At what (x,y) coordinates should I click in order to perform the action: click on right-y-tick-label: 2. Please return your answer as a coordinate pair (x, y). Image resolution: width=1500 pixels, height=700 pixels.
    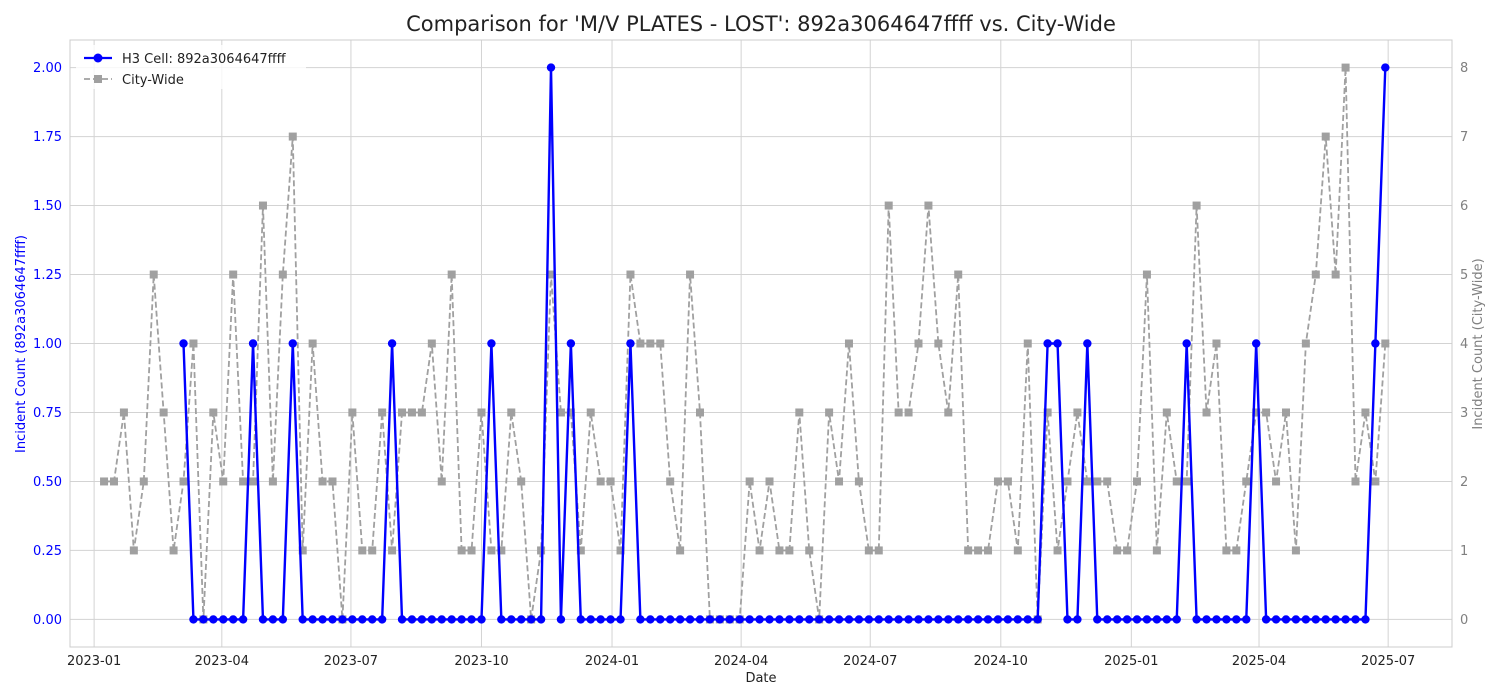
    Looking at the image, I should click on (1464, 482).